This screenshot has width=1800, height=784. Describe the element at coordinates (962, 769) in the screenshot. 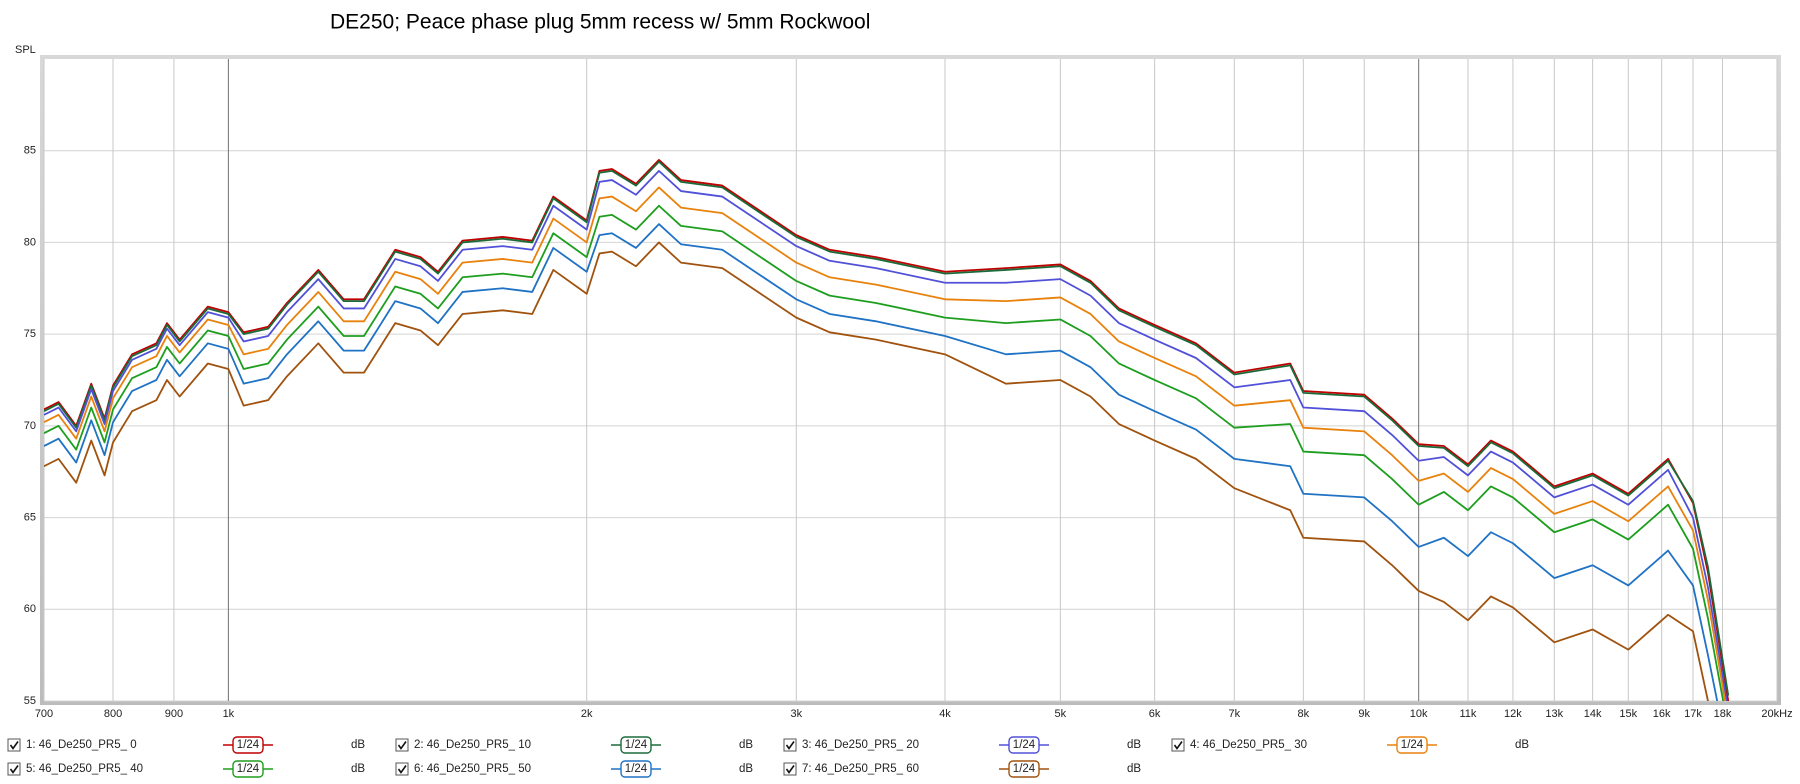

I see `legend-entry: 7: 46_De250_PR5_ 60 1/24 dB` at that location.